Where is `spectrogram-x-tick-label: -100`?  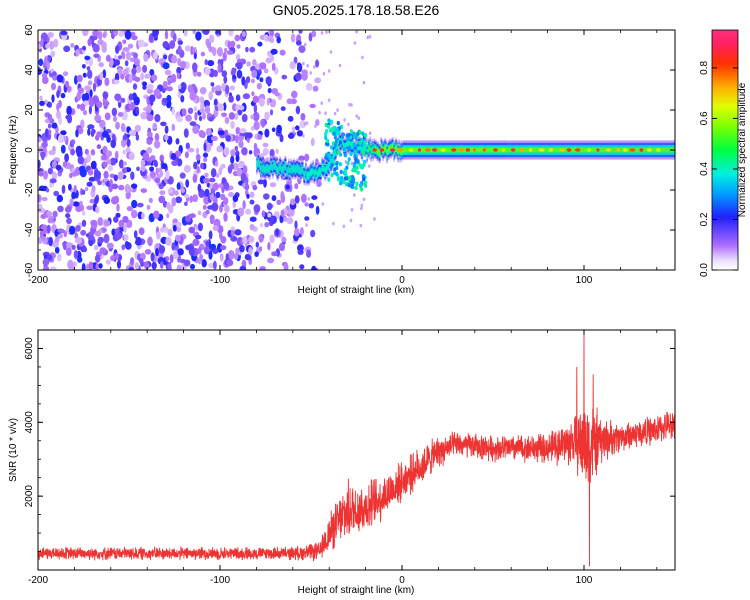
spectrogram-x-tick-label: -100 is located at coordinates (220, 280).